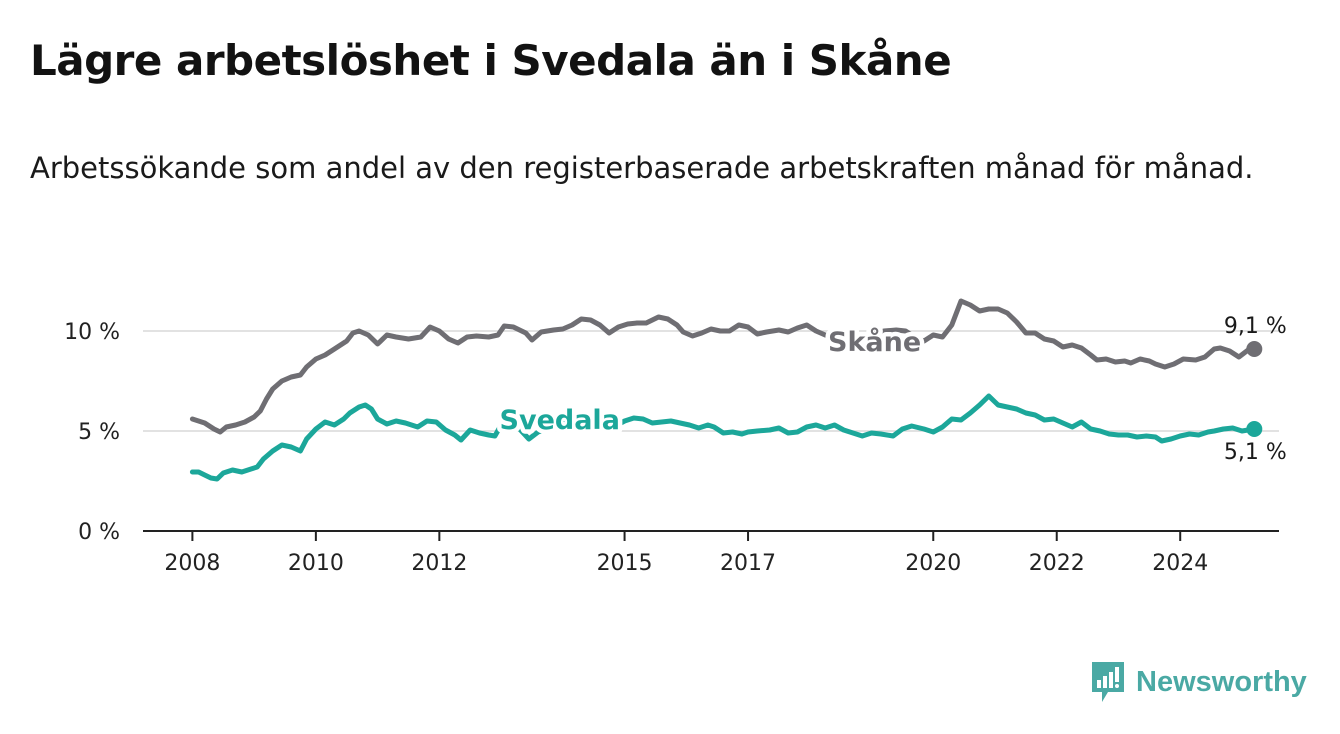 Image resolution: width=1340 pixels, height=734 pixels. I want to click on x-tick-label: 2012, so click(439, 563).